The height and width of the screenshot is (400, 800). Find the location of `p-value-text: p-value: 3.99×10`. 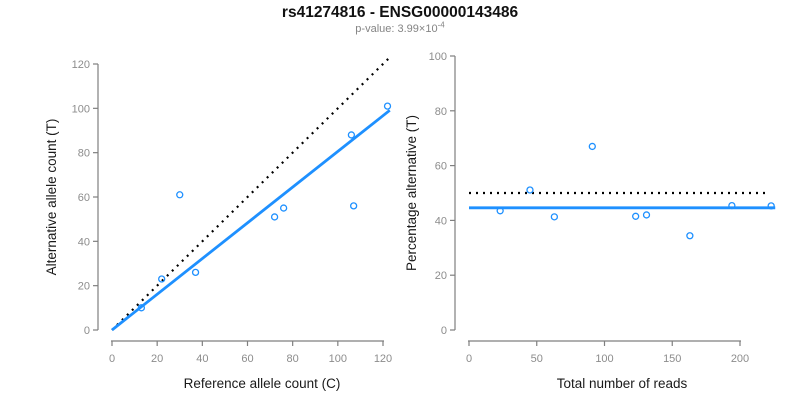

p-value-text: p-value: 3.99×10 is located at coordinates (396, 29).